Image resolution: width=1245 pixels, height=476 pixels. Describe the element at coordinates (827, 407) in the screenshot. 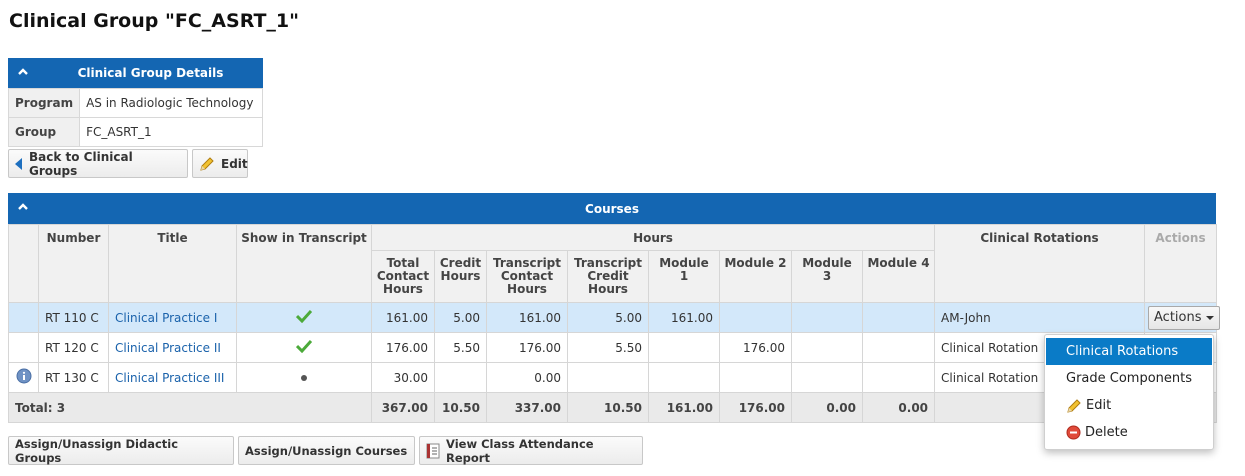

I see `module-3-sum: 0.00` at that location.